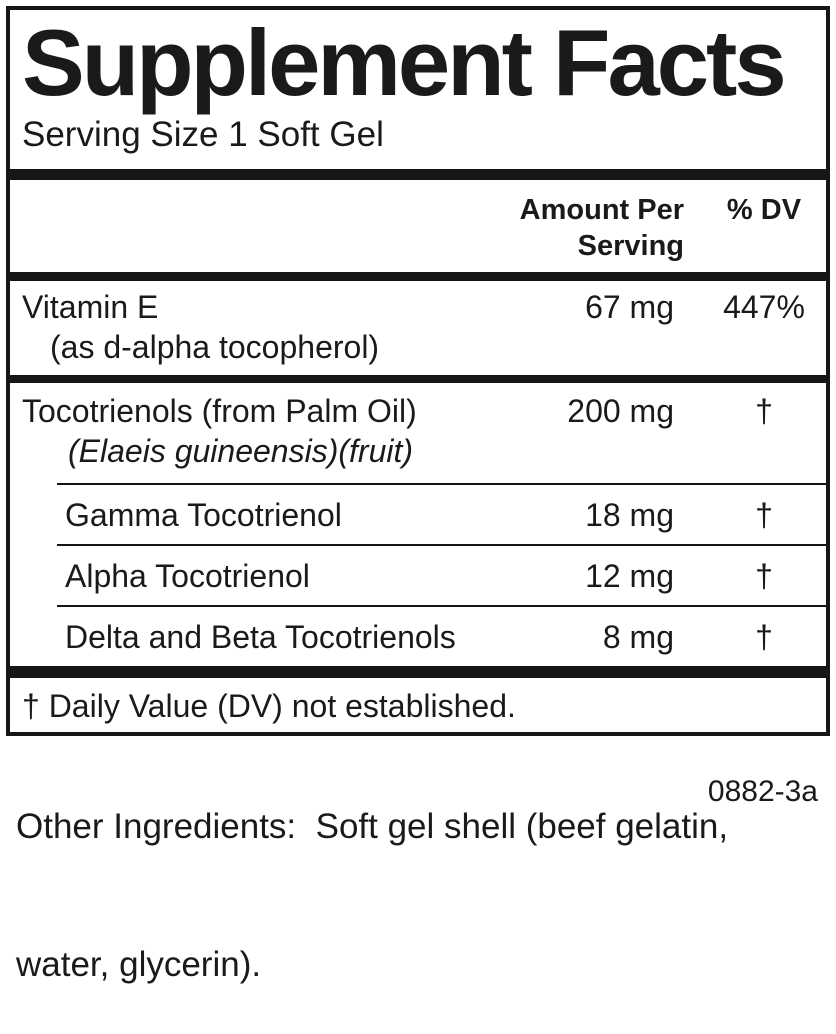 The image size is (836, 1034). What do you see at coordinates (764, 210) in the screenshot?
I see `column-header-dv: % DV` at bounding box center [764, 210].